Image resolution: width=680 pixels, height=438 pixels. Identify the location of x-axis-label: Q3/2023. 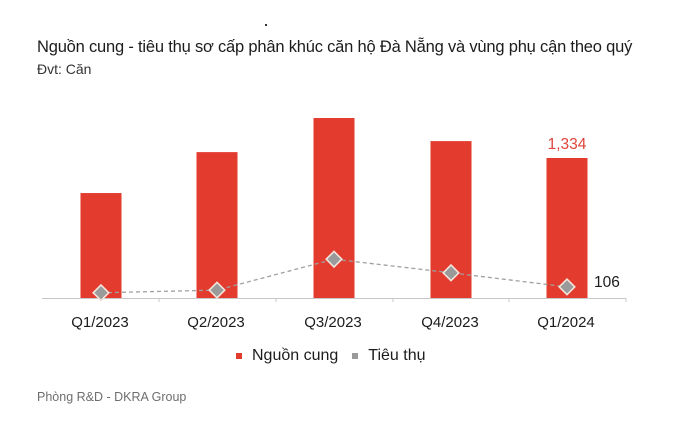
(333, 322).